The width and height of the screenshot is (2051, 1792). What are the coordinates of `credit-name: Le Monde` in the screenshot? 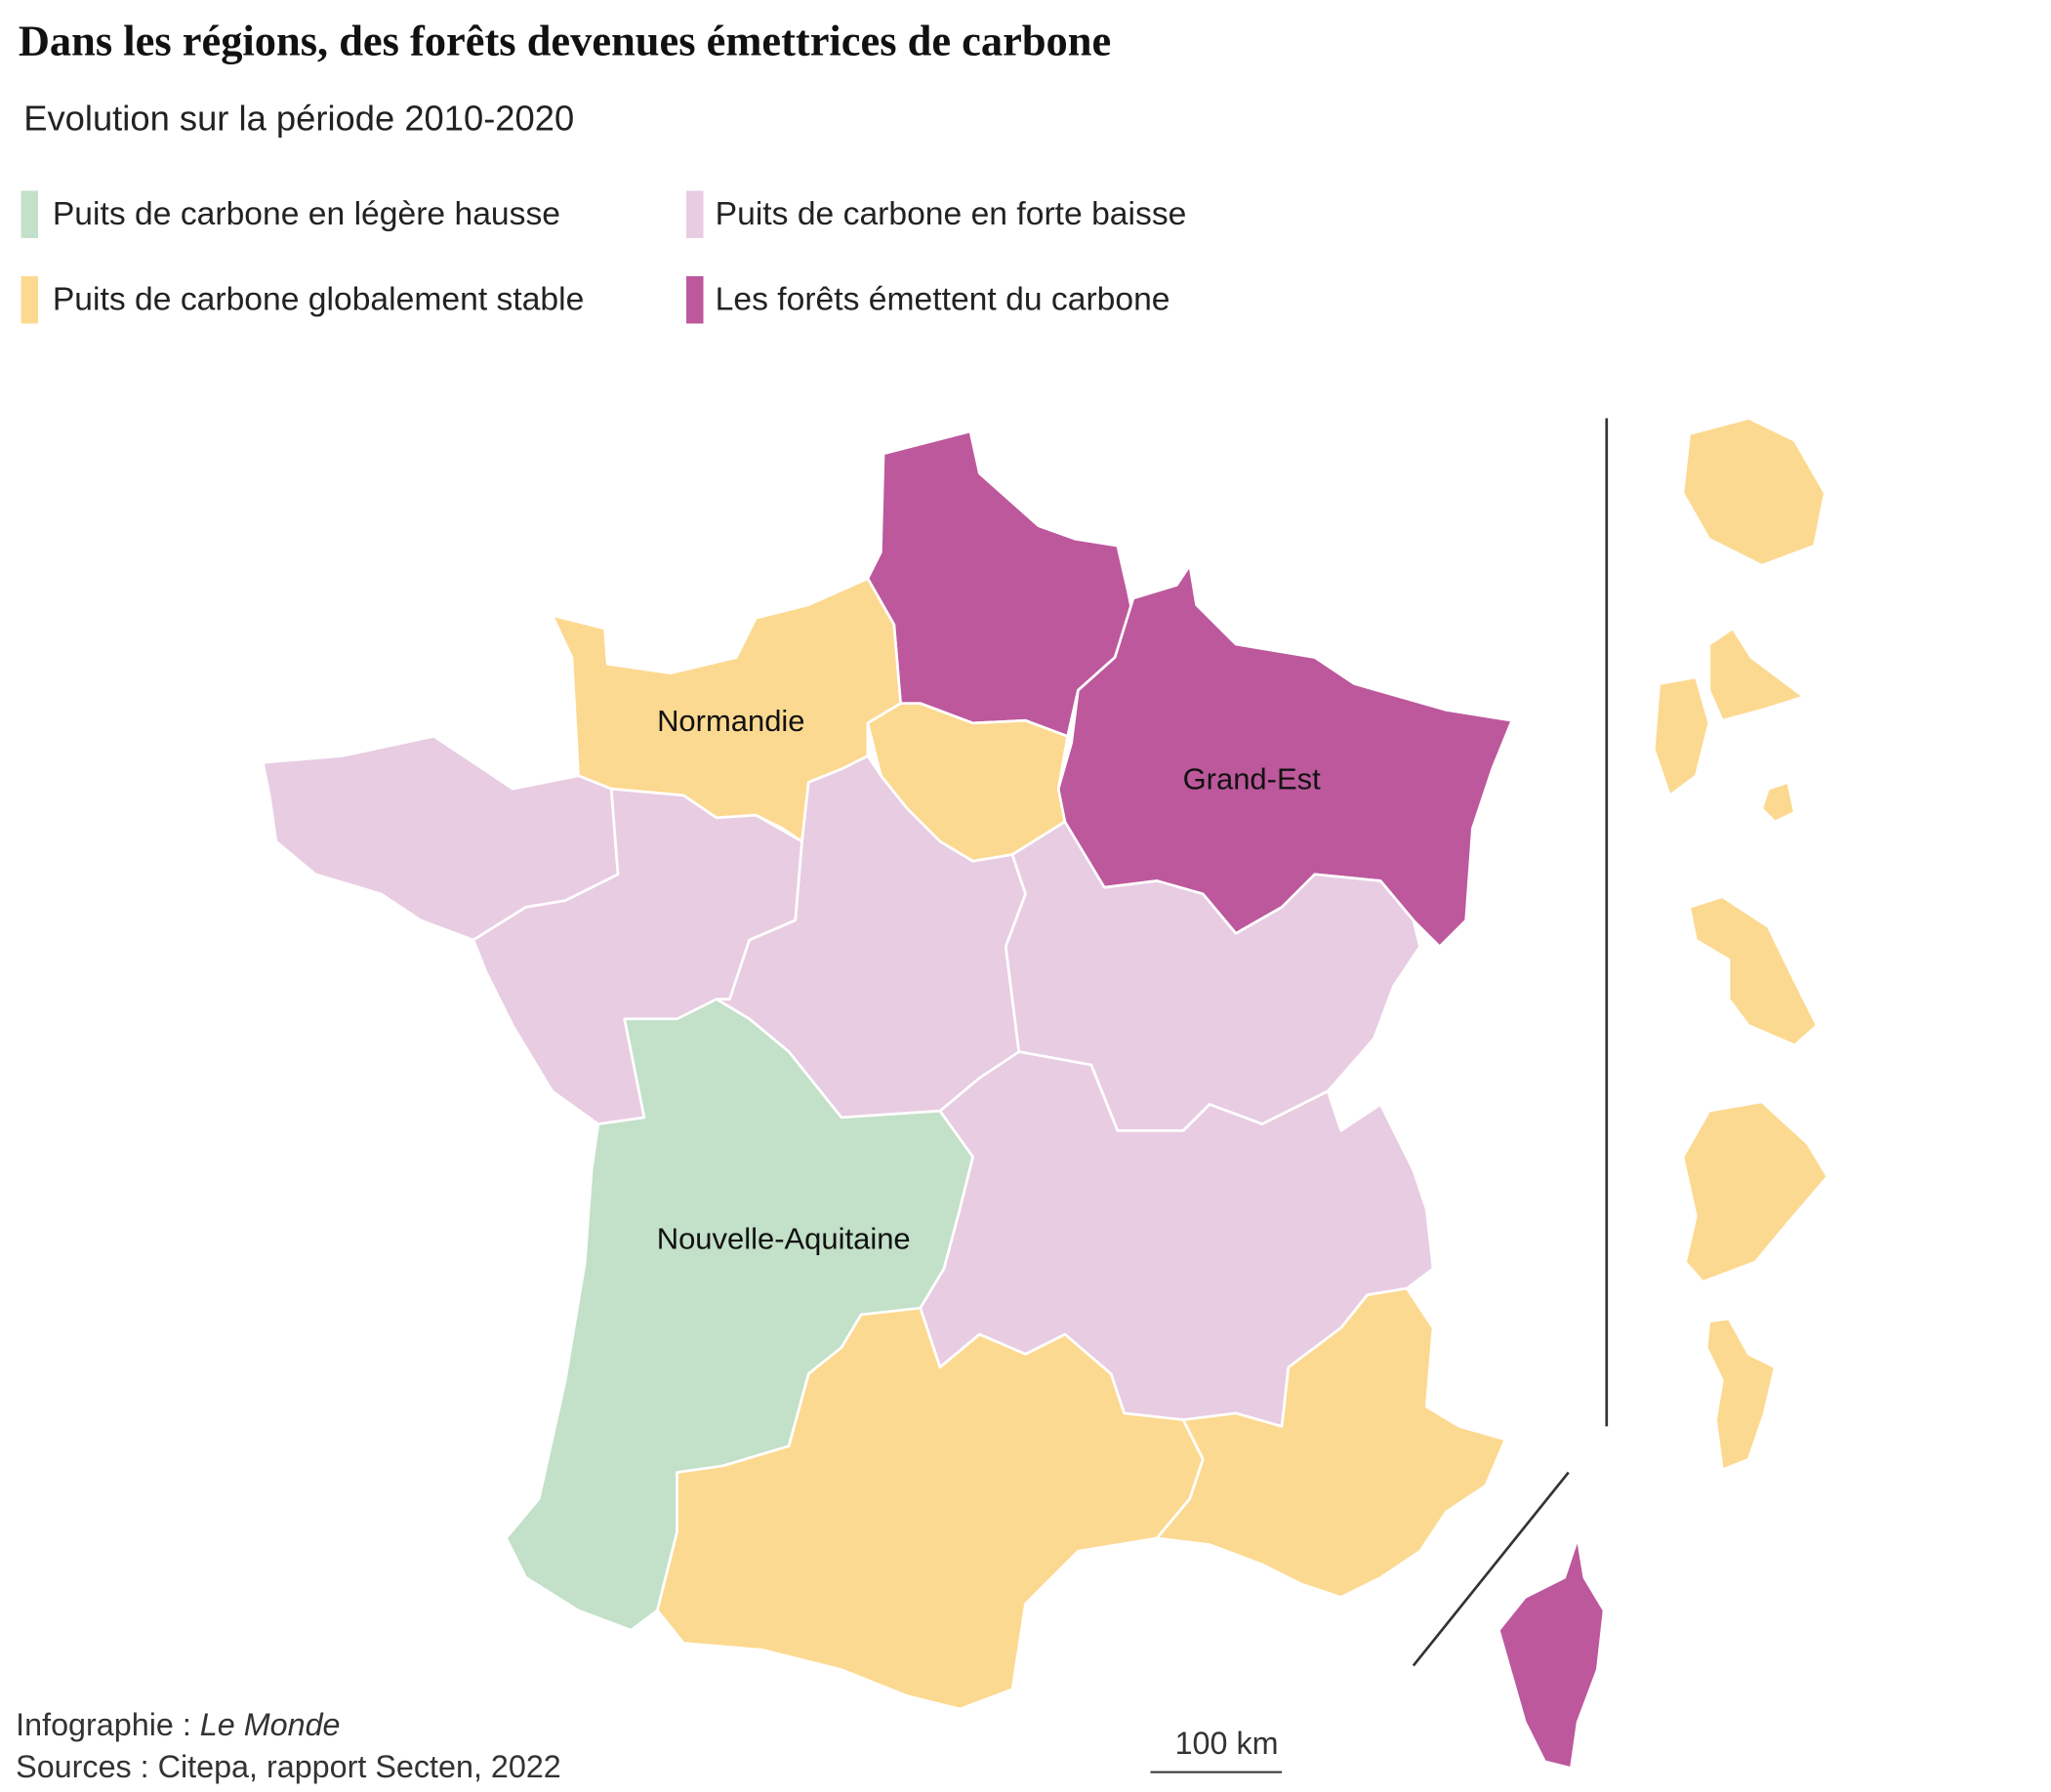 It's located at (271, 1724).